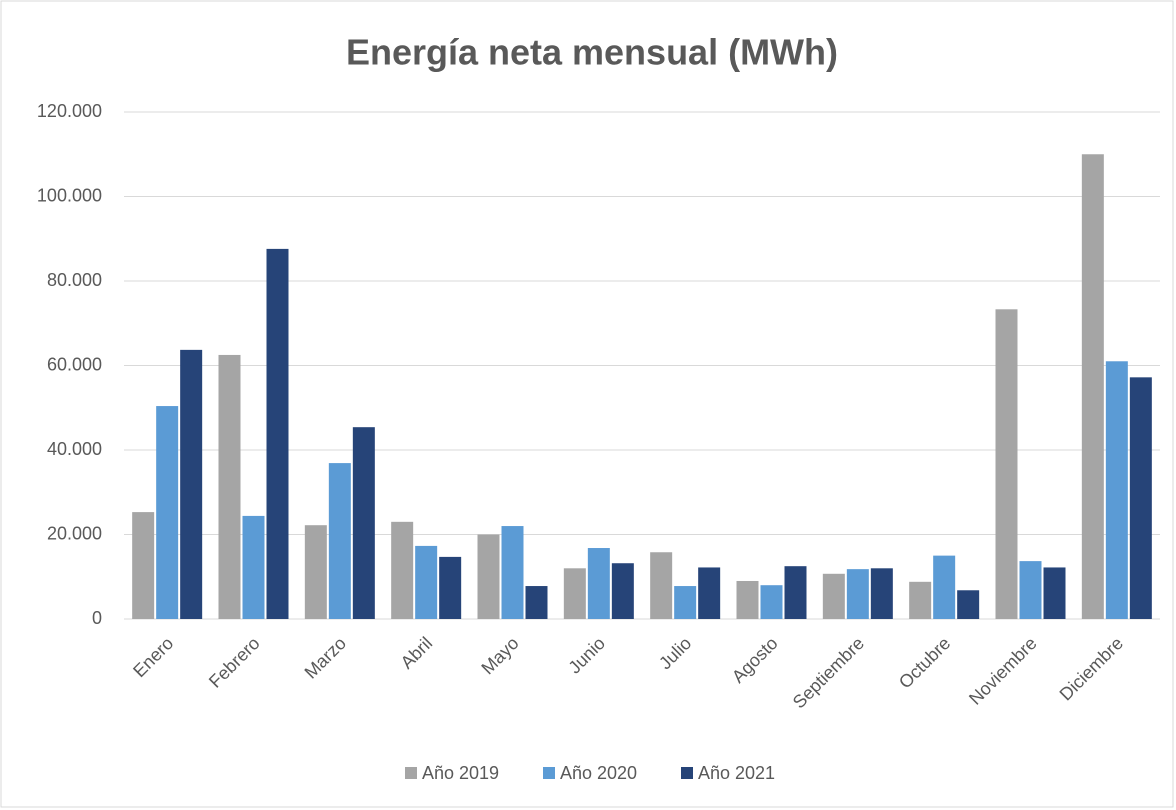 Image resolution: width=1176 pixels, height=810 pixels. Describe the element at coordinates (69, 111) in the screenshot. I see `y-tick-label: 120.000` at that location.